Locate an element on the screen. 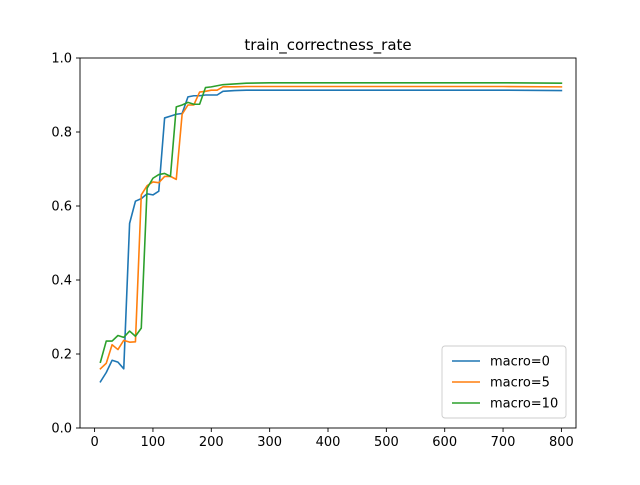 The height and width of the screenshot is (485, 640). x-tick-label: 500 is located at coordinates (386, 442).